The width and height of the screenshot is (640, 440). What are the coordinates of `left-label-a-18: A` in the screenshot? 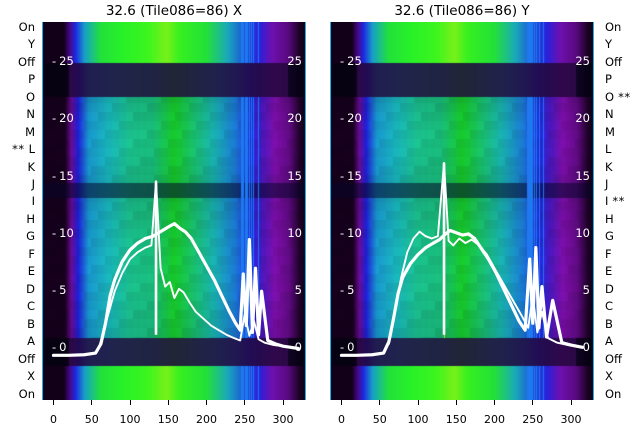 It's located at (20, 341).